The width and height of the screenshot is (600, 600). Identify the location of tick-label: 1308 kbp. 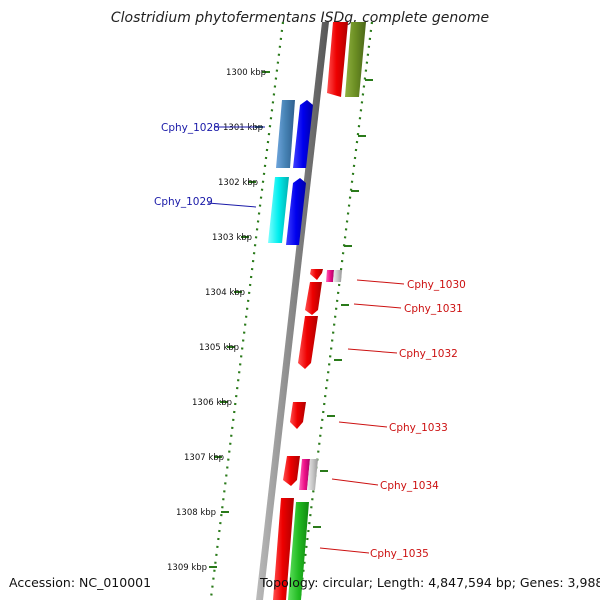
(196, 513).